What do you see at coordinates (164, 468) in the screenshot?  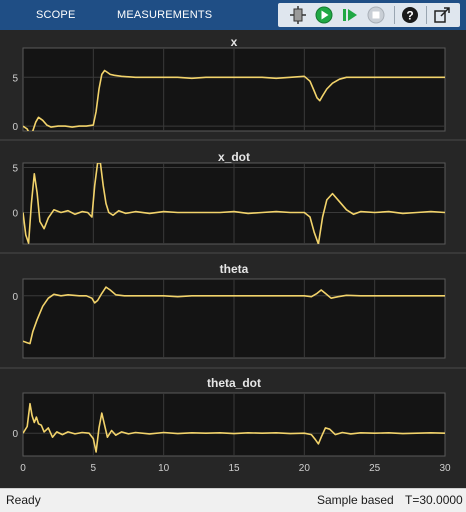 I see `x-tick-label: 10` at bounding box center [164, 468].